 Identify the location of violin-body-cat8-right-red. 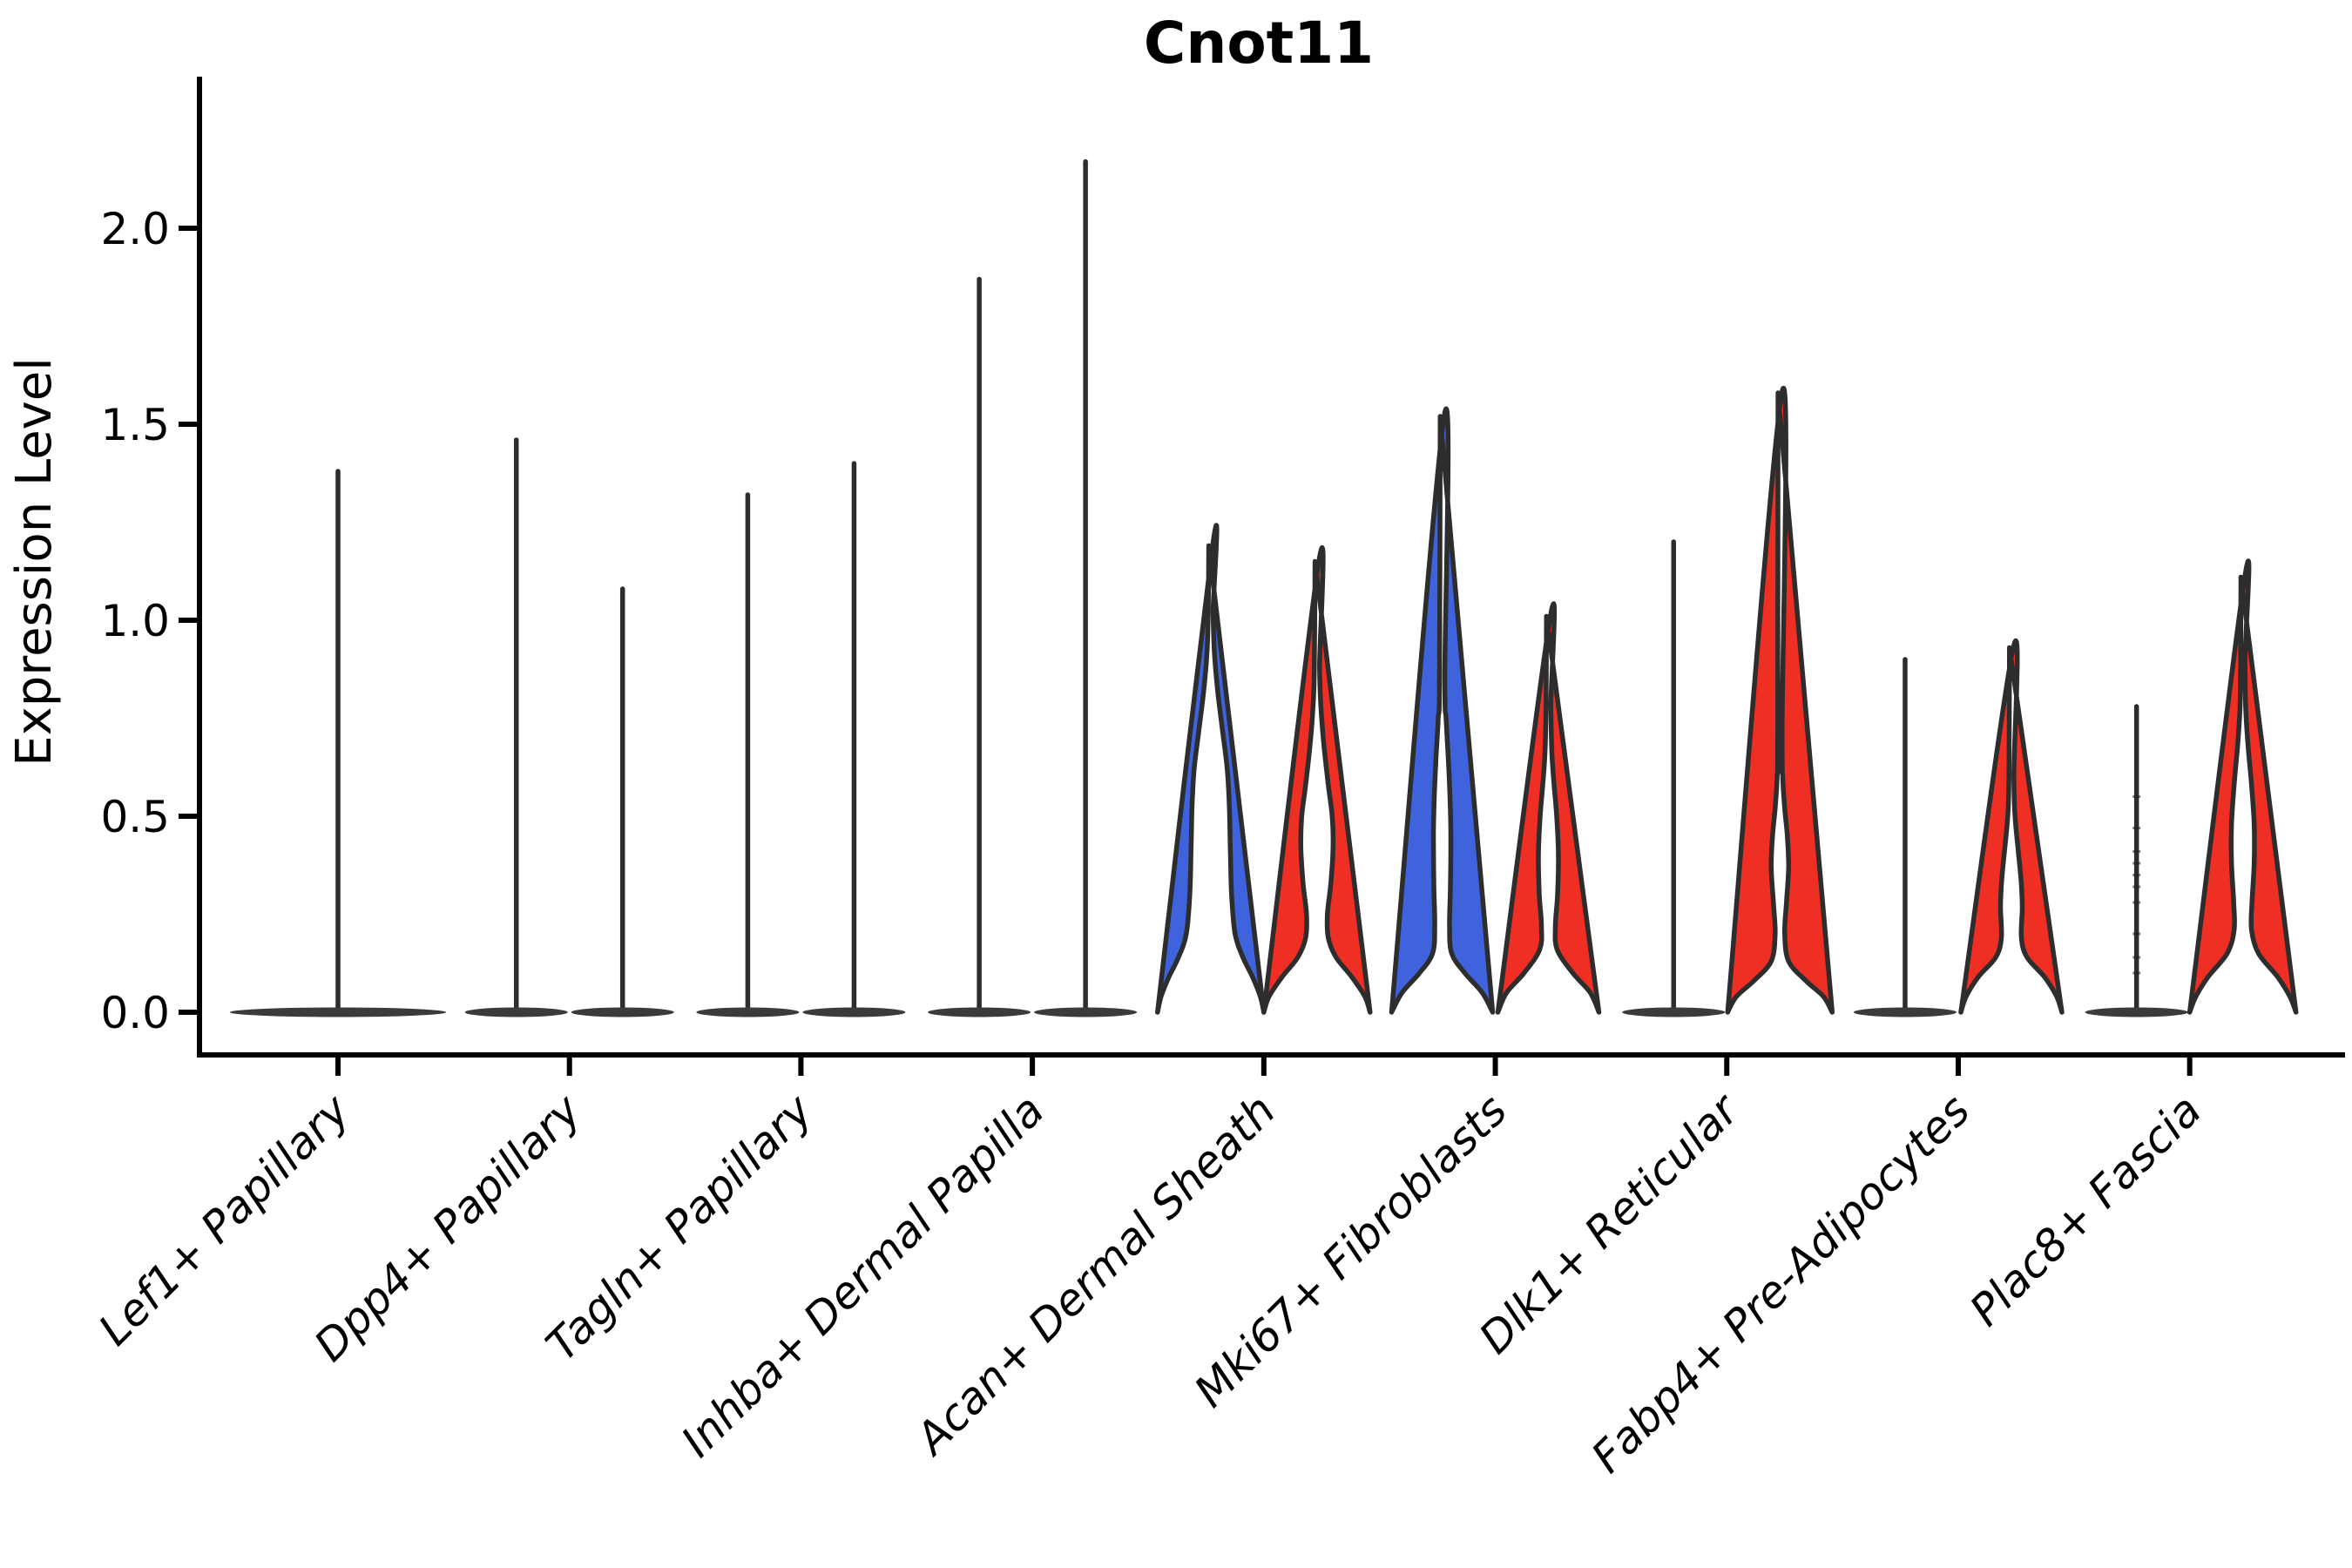
(2012, 826).